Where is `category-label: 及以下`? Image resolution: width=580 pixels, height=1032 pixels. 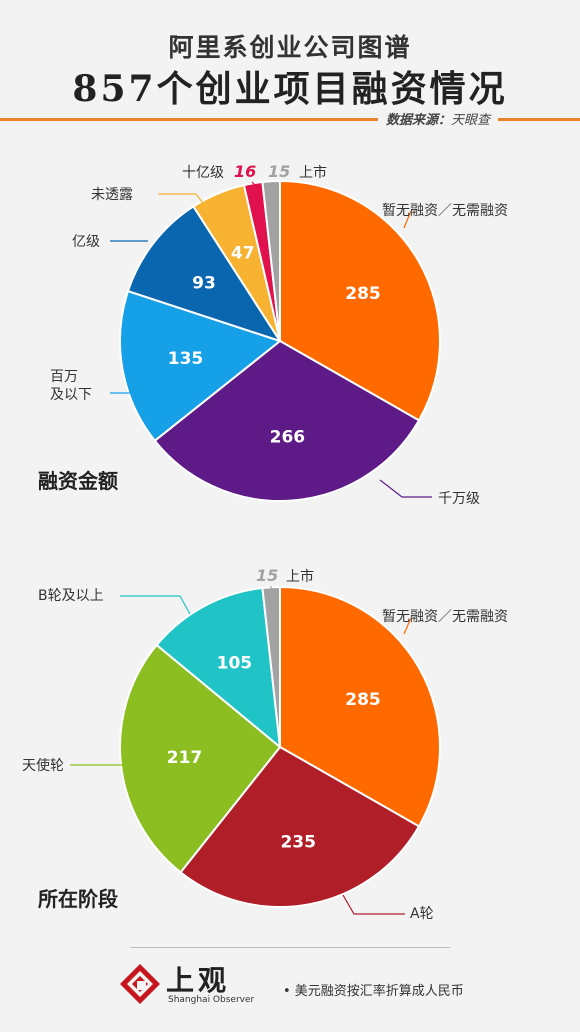
category-label: 及以下 is located at coordinates (71, 395).